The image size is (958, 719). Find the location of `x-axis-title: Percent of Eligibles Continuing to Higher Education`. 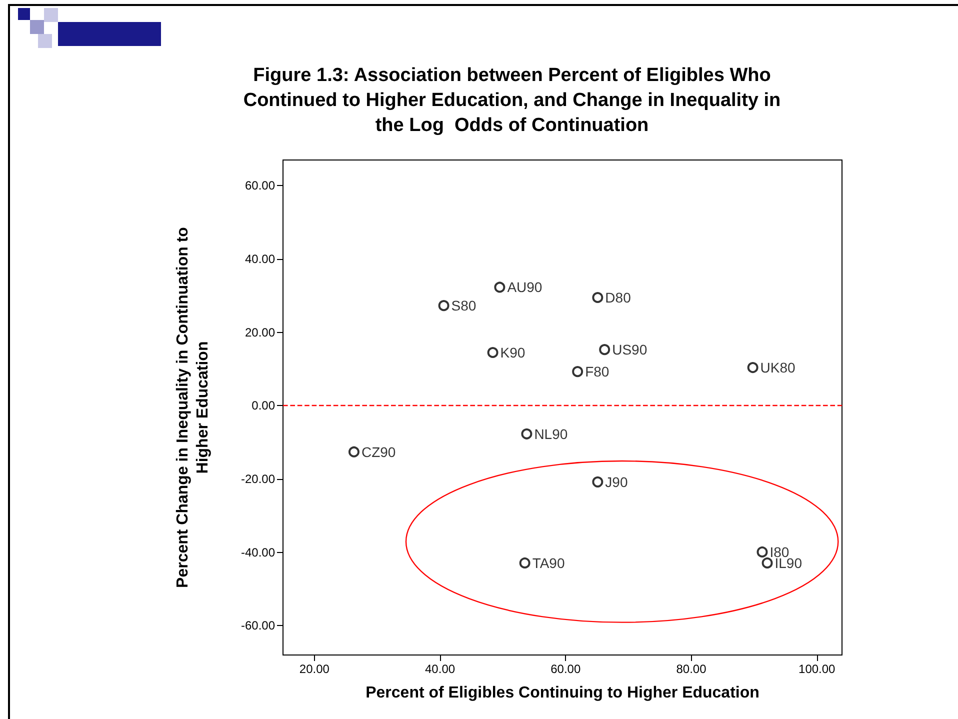

x-axis-title: Percent of Eligibles Continuing to Higher Education is located at coordinates (563, 693).